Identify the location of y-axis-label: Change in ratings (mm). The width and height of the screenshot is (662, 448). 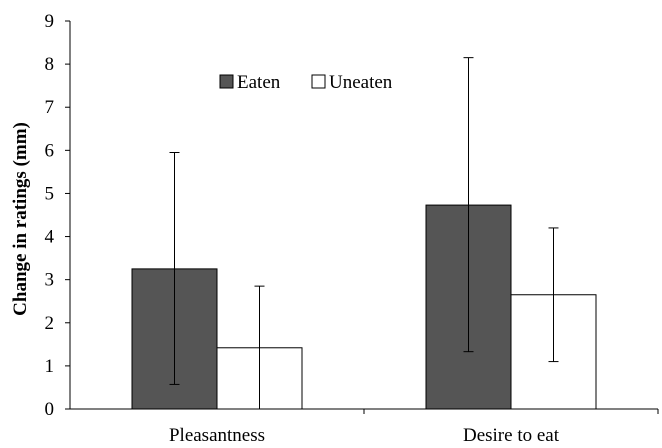
(20, 219).